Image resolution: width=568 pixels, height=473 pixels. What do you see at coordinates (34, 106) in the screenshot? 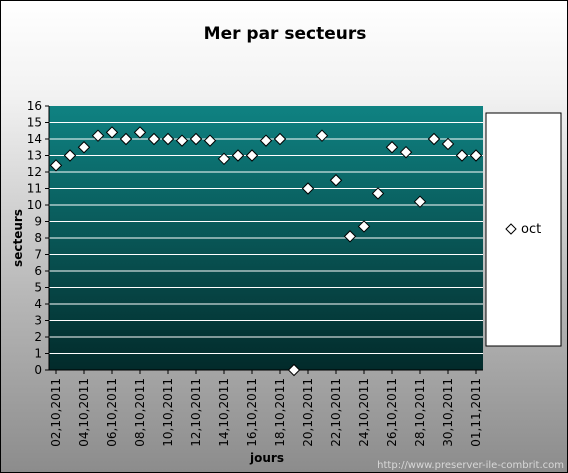
I see `y-tick-label: 16` at bounding box center [34, 106].